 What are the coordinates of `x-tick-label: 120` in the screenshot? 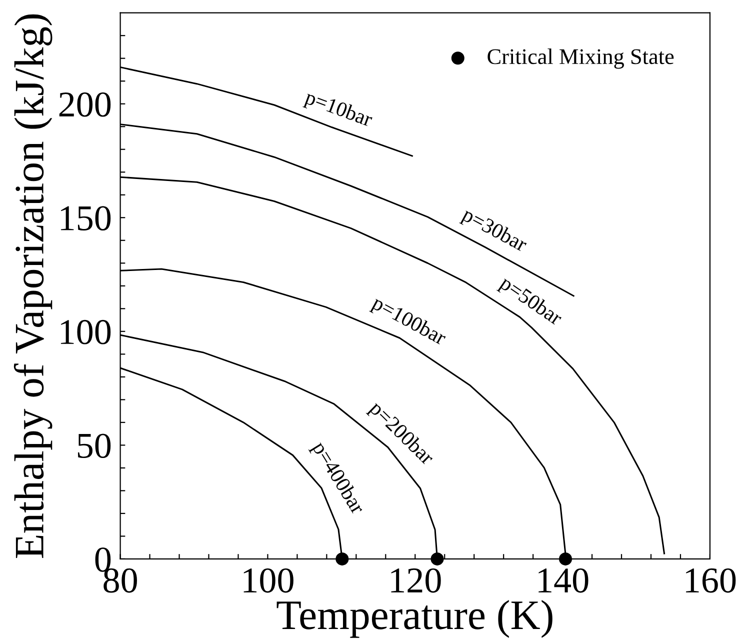 It's located at (416, 580).